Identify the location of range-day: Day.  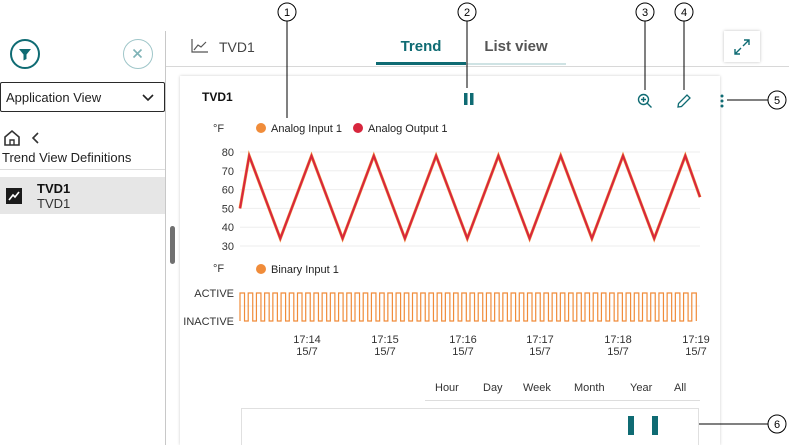
(493, 388).